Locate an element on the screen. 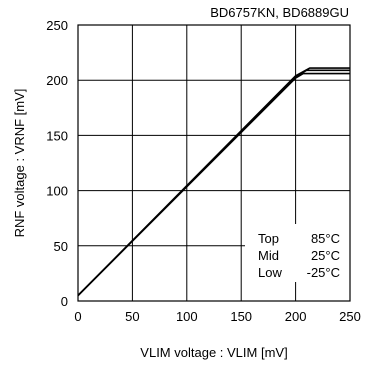  legend-box is located at coordinates (298, 253).